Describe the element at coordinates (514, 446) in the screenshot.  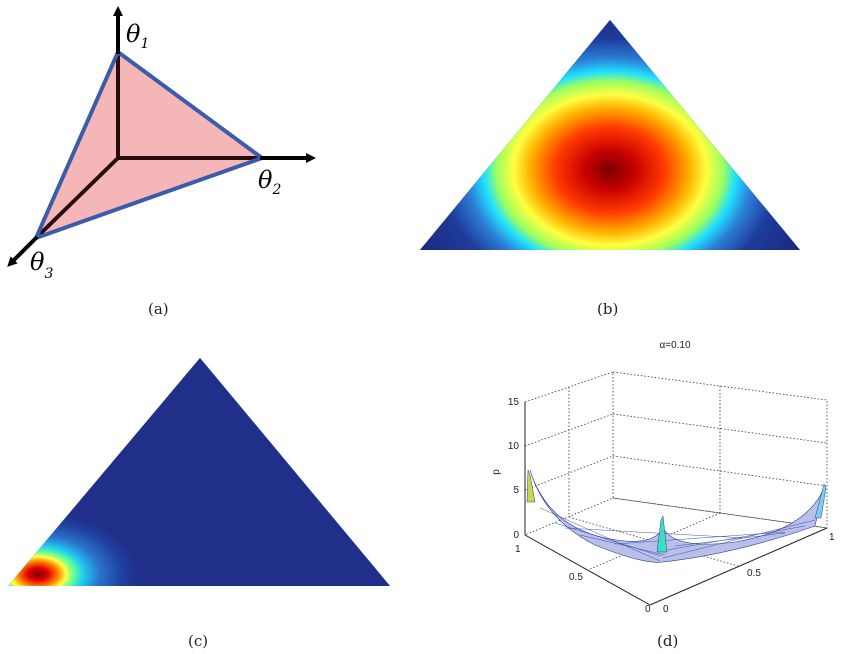
I see `z-tick-10: 10` at that location.